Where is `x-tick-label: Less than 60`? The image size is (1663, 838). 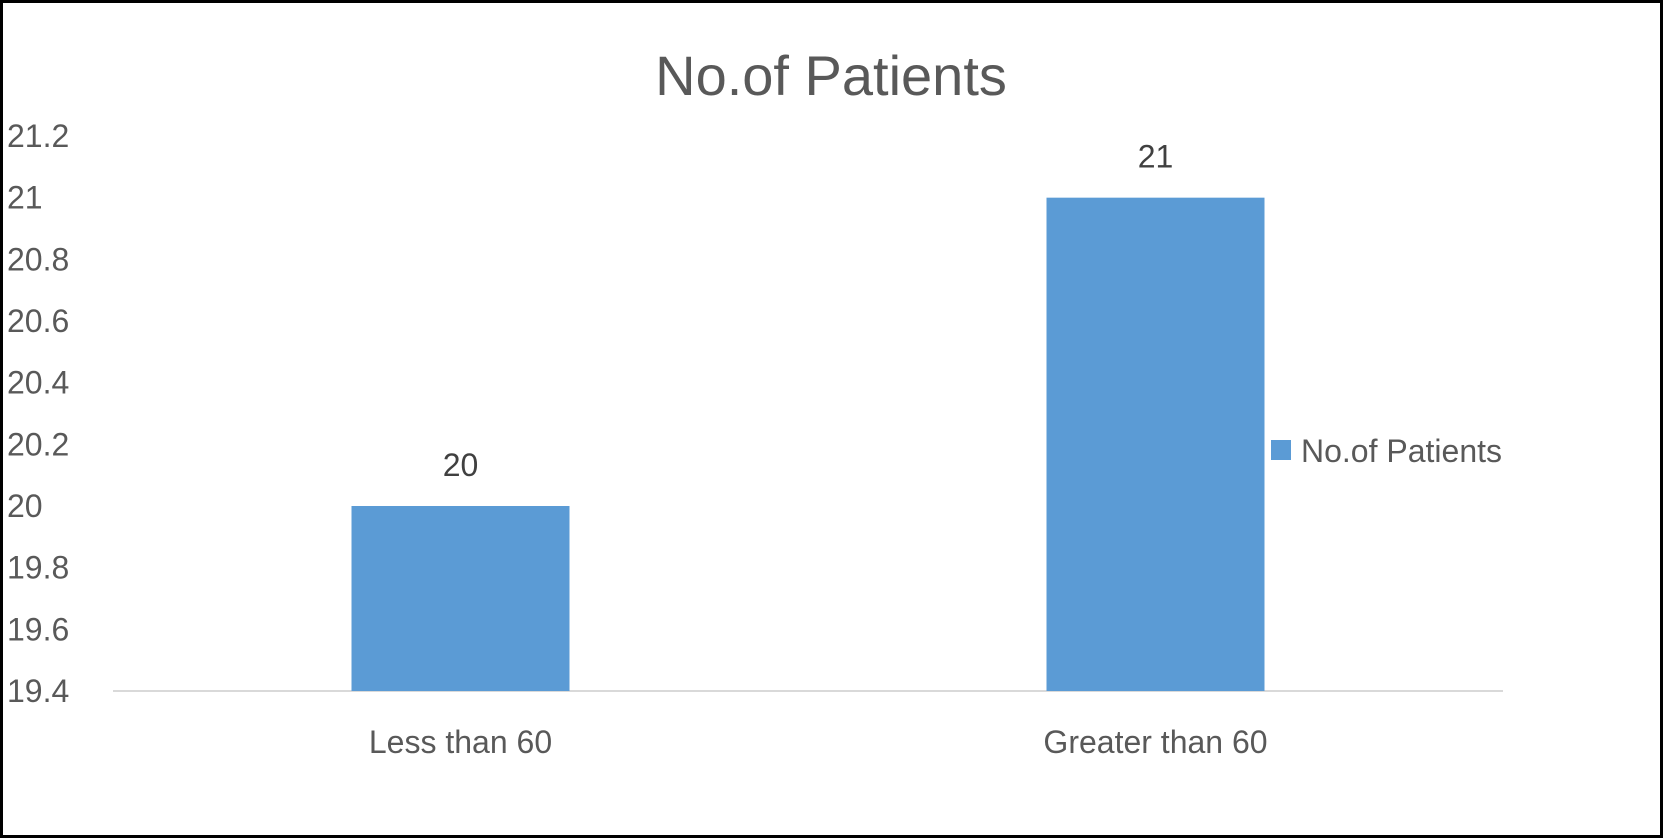
x-tick-label: Less than 60 is located at coordinates (460, 742).